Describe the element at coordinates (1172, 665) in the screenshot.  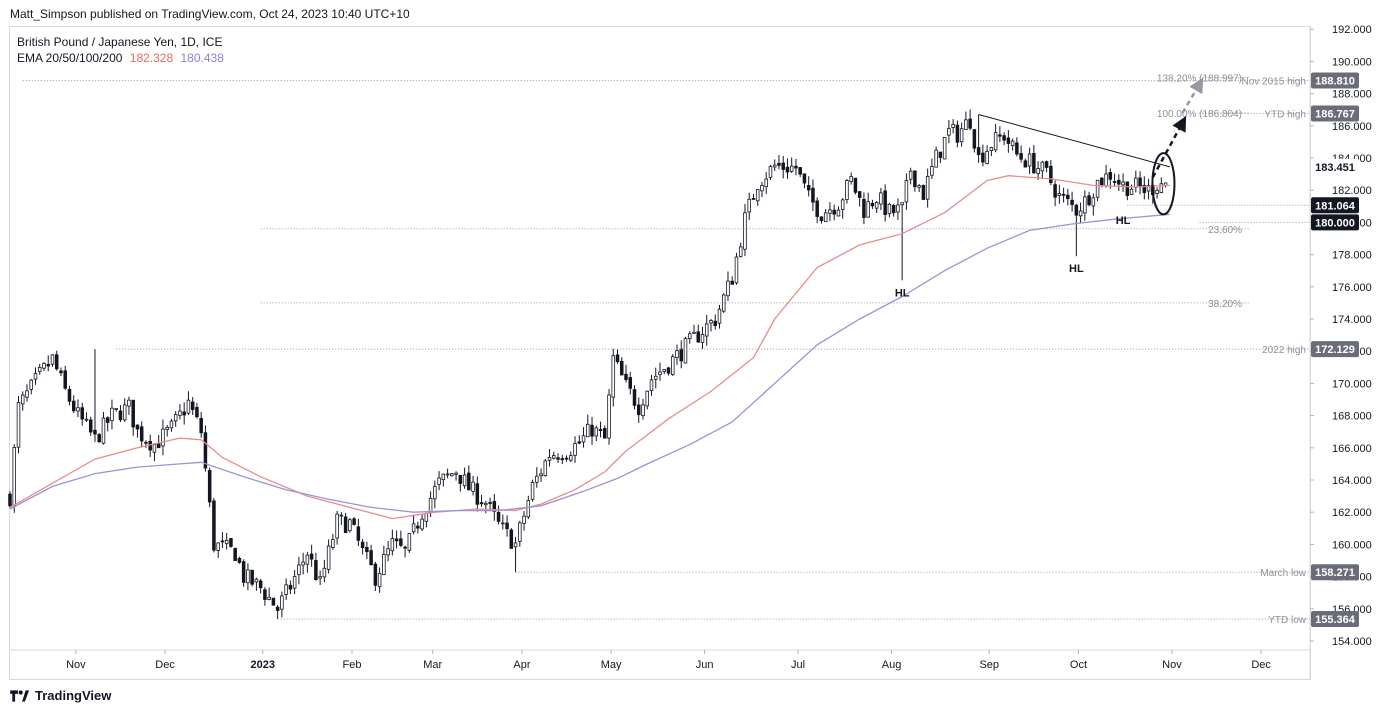
I see `x-tick-label: Nov` at that location.